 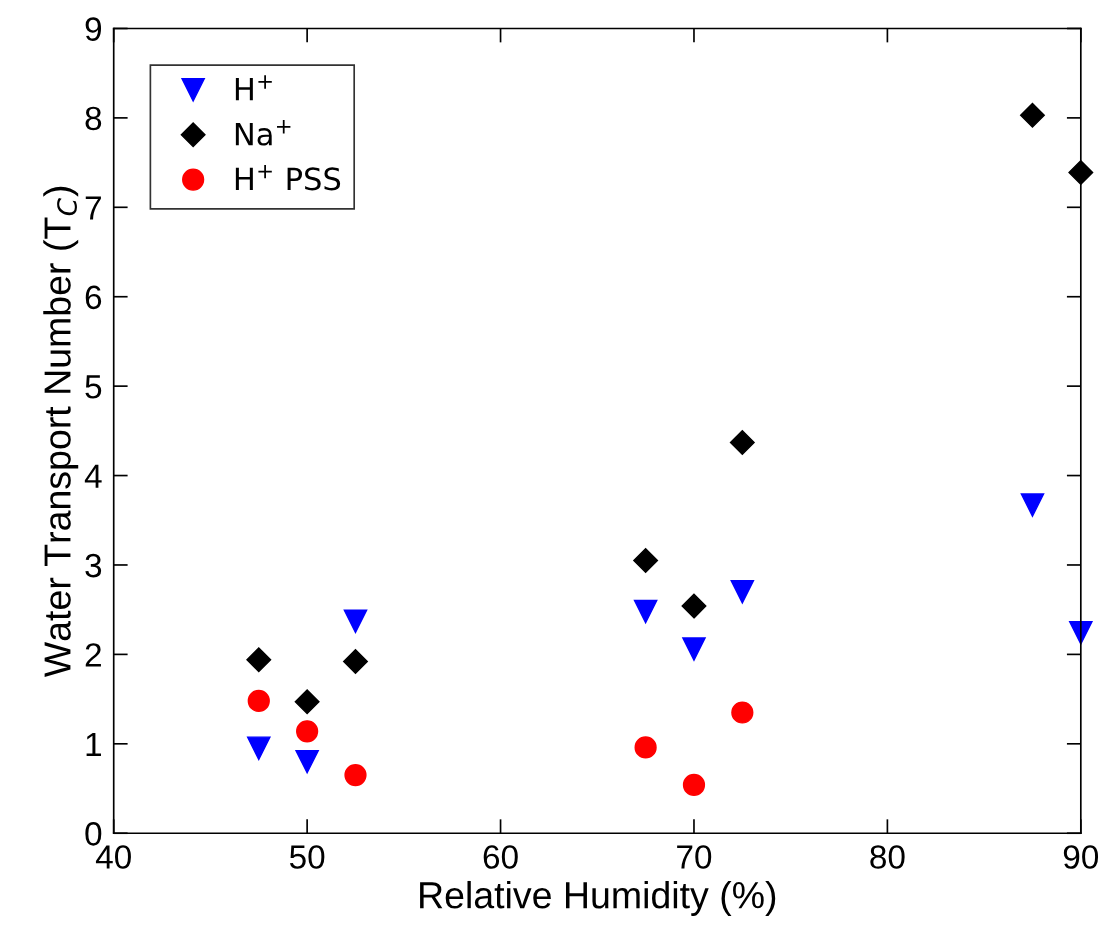 I want to click on legend-label: Na$^{+}$, so click(x=263, y=133).